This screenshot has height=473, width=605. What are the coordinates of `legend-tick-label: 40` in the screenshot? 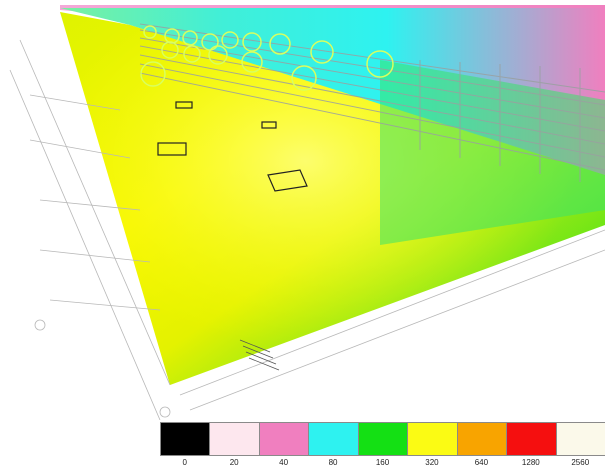 It's located at (284, 462).